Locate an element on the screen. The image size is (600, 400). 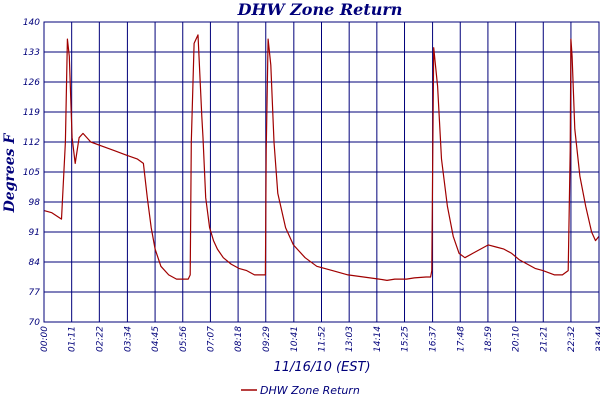
y-axis-ticks: 70 77 84 91 98 105 112 119 126 133 140 is located at coordinates (31, 173).